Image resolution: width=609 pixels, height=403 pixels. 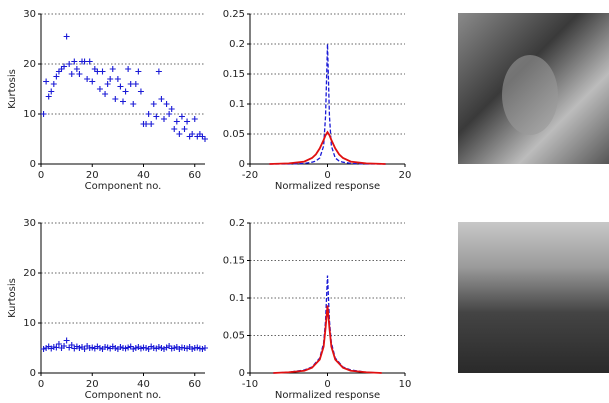 What do you see at coordinates (237, 104) in the screenshot?
I see `y-tick-label: 0.1` at bounding box center [237, 104].